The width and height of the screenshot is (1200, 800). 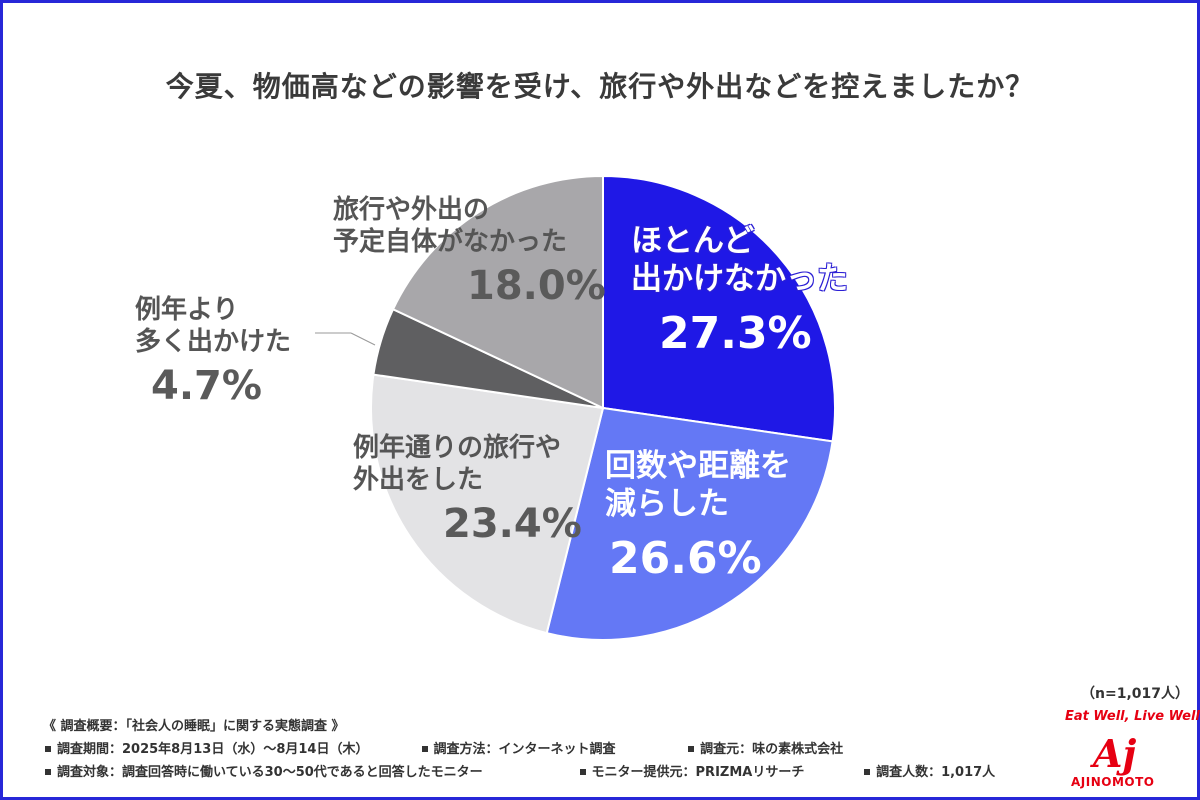 What do you see at coordinates (735, 333) in the screenshot?
I see `slice-value-label: 27.3%` at bounding box center [735, 333].